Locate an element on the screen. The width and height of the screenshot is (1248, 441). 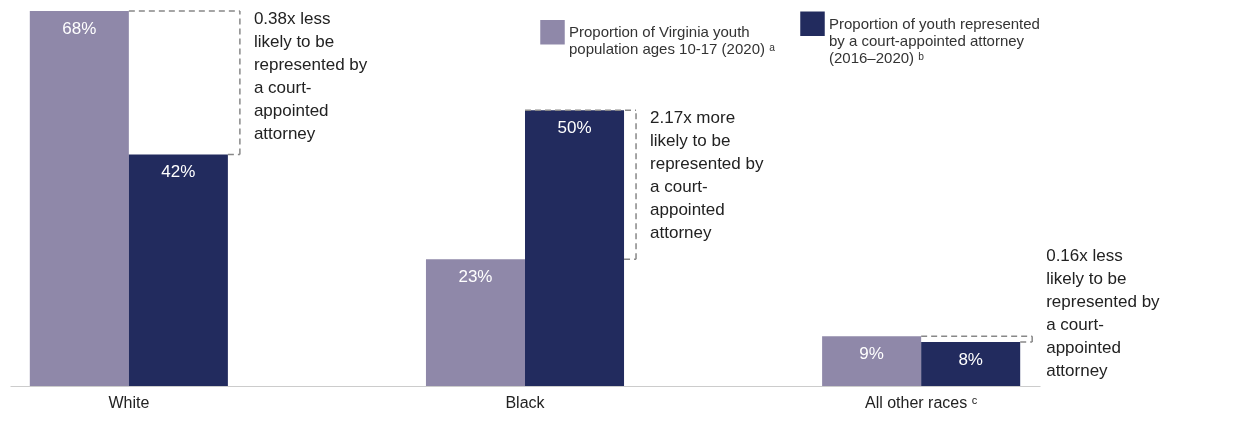
data-label: 68% is located at coordinates (79, 28).